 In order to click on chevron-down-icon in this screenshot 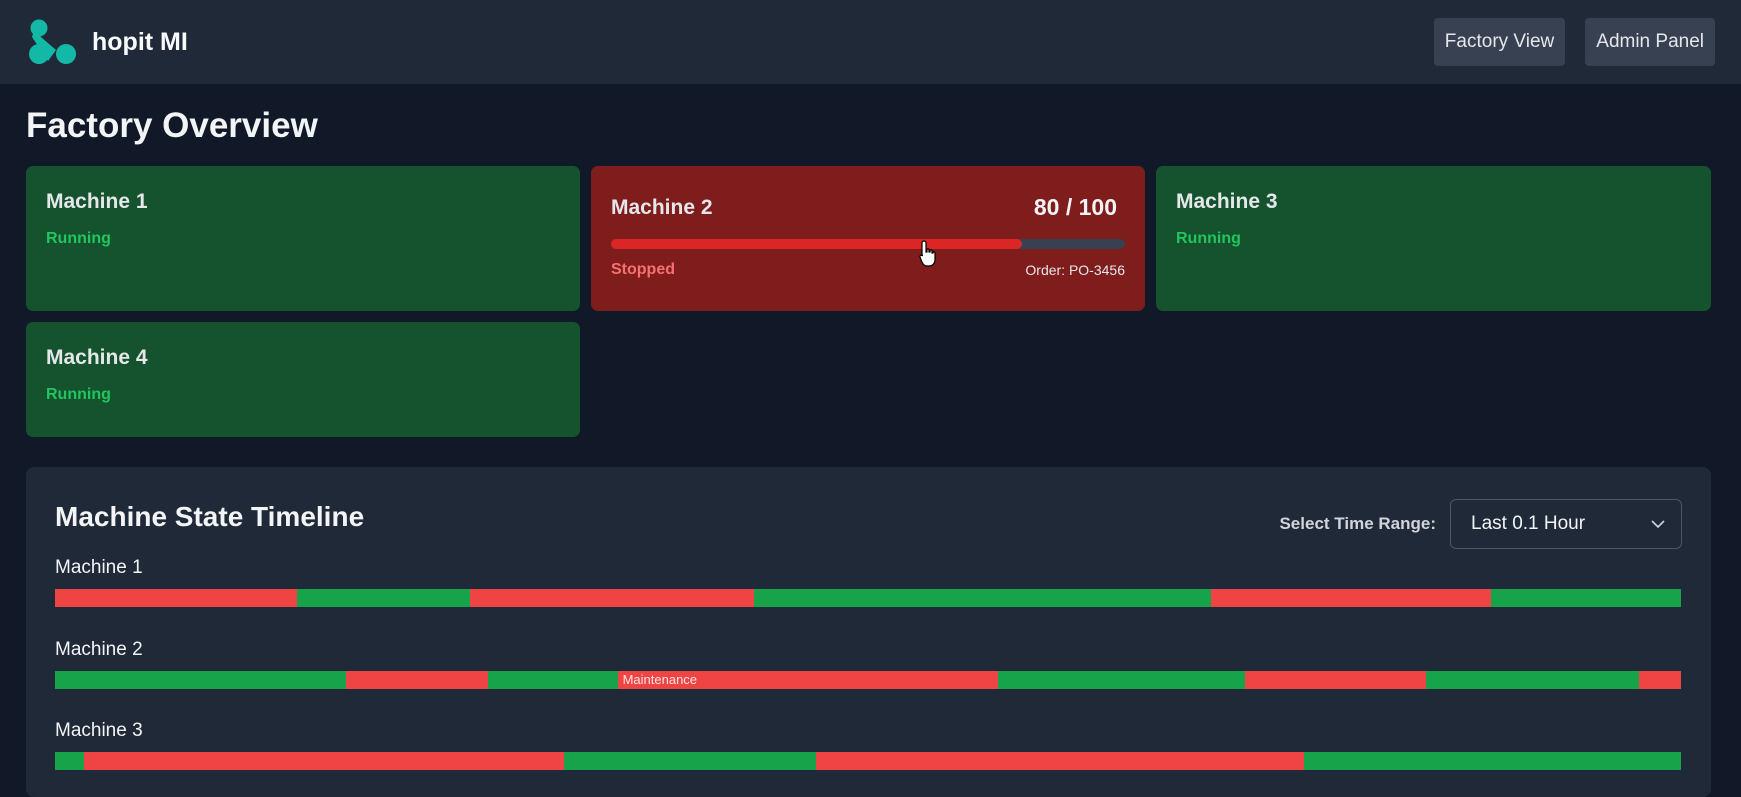, I will do `click(1658, 523)`.